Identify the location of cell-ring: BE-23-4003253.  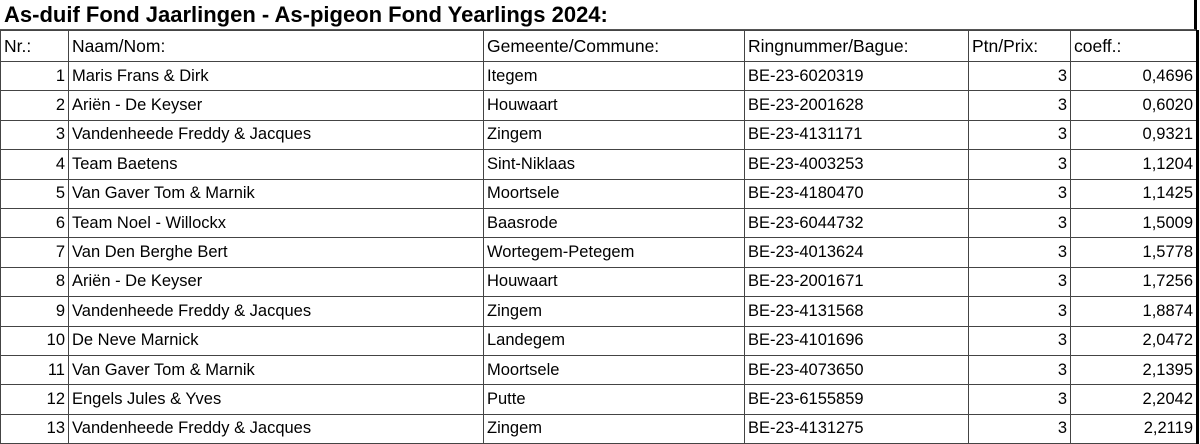
(856, 164).